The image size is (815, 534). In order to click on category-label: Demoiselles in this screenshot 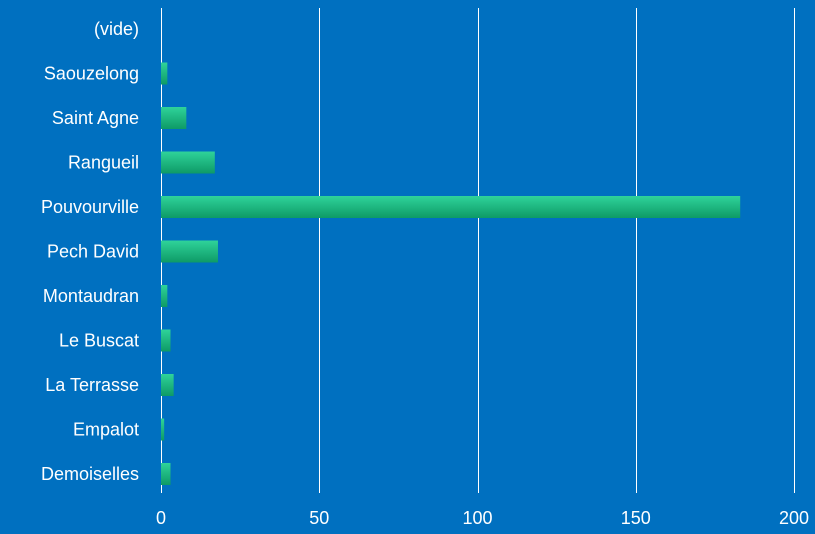, I will do `click(90, 474)`.